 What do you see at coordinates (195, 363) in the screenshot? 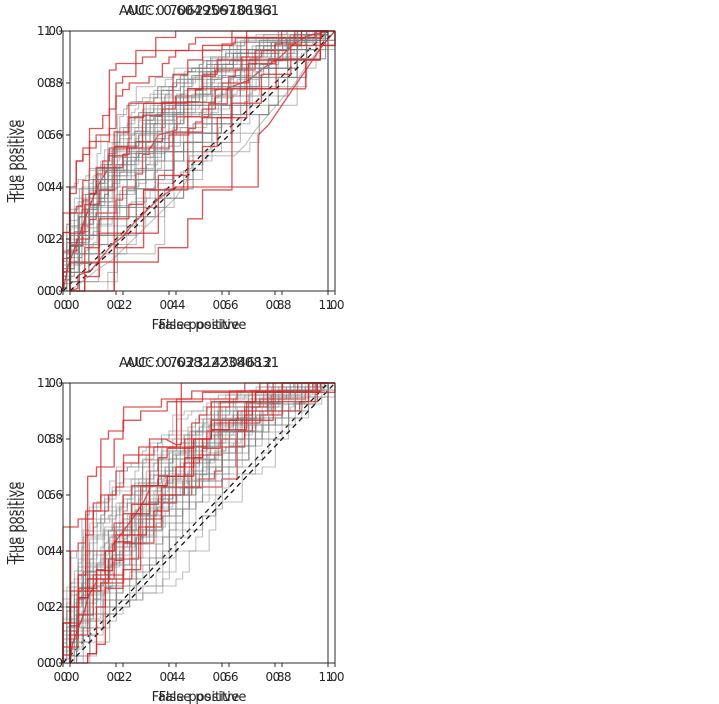
I see `chart-title: AUC: 0.702314304612` at bounding box center [195, 363].